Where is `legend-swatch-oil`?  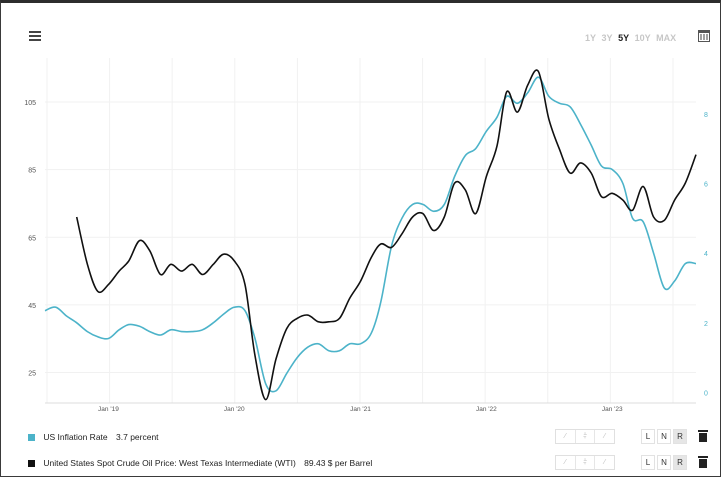
legend-swatch-oil is located at coordinates (31, 463).